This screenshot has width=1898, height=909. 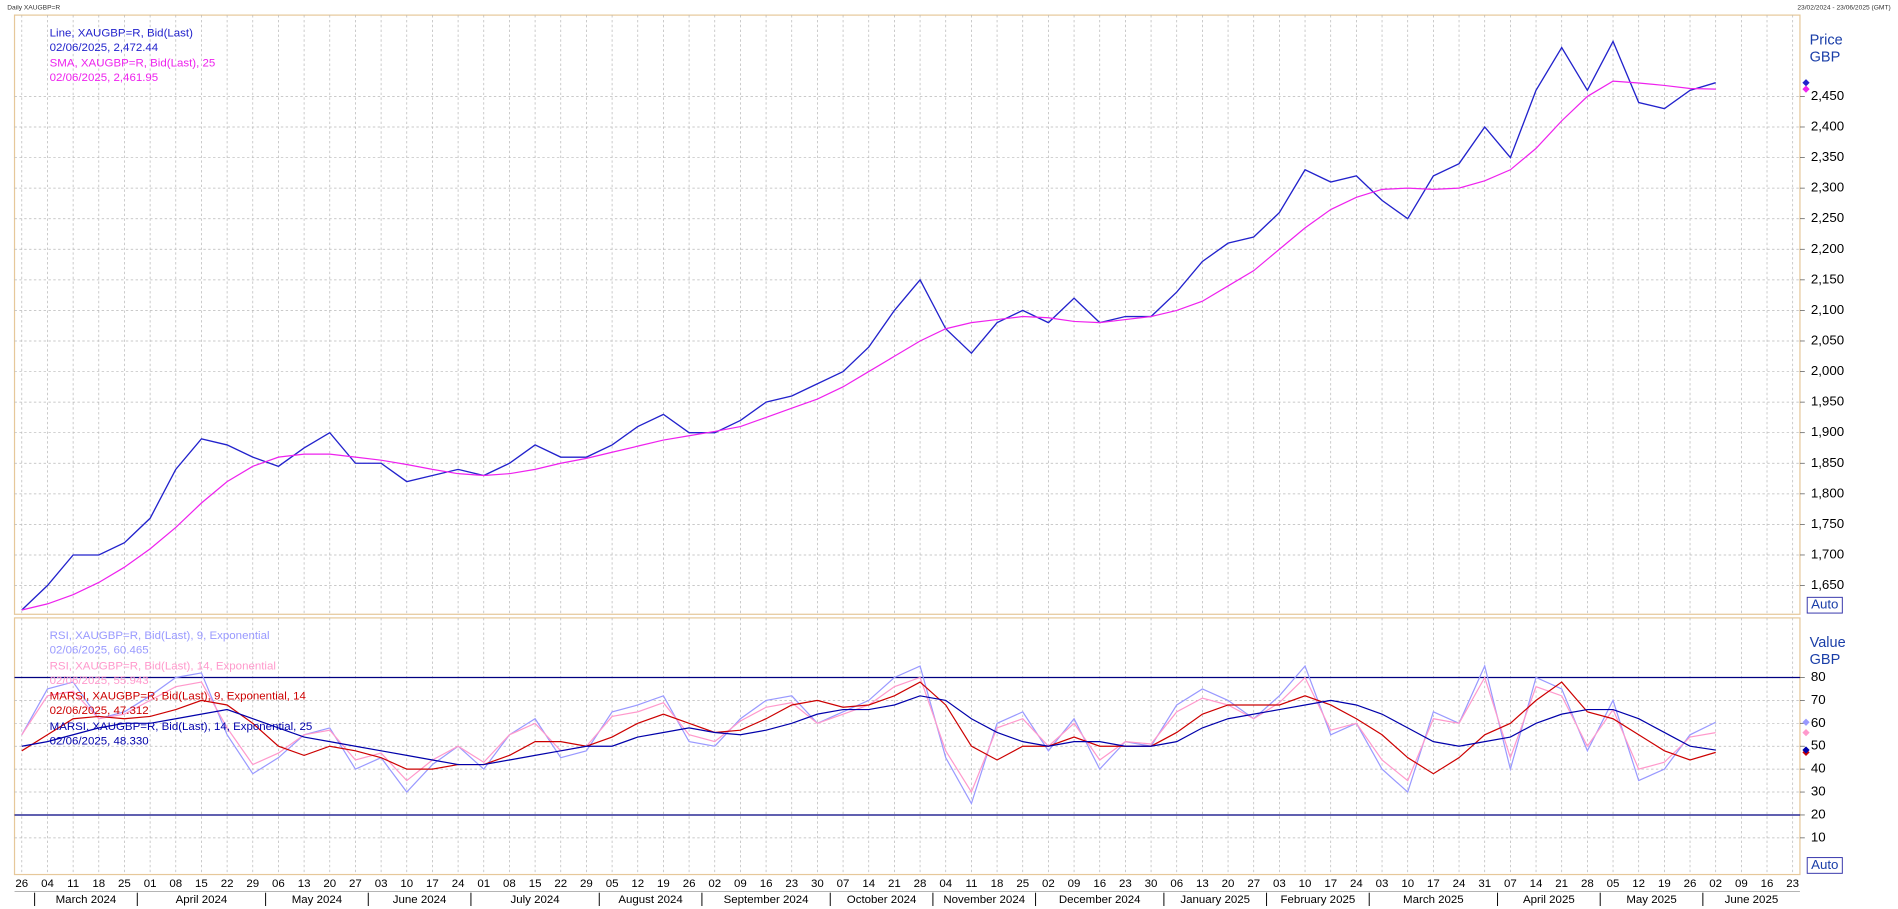 I want to click on x-tick-label: 23, so click(x=1792, y=884).